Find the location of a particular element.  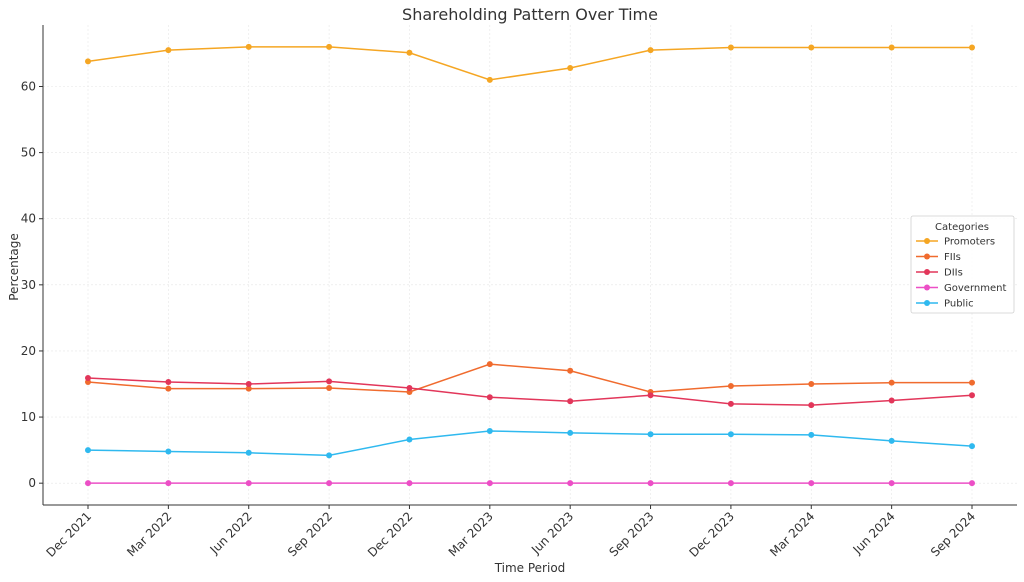

legend-marker-promoters is located at coordinates (927, 241).